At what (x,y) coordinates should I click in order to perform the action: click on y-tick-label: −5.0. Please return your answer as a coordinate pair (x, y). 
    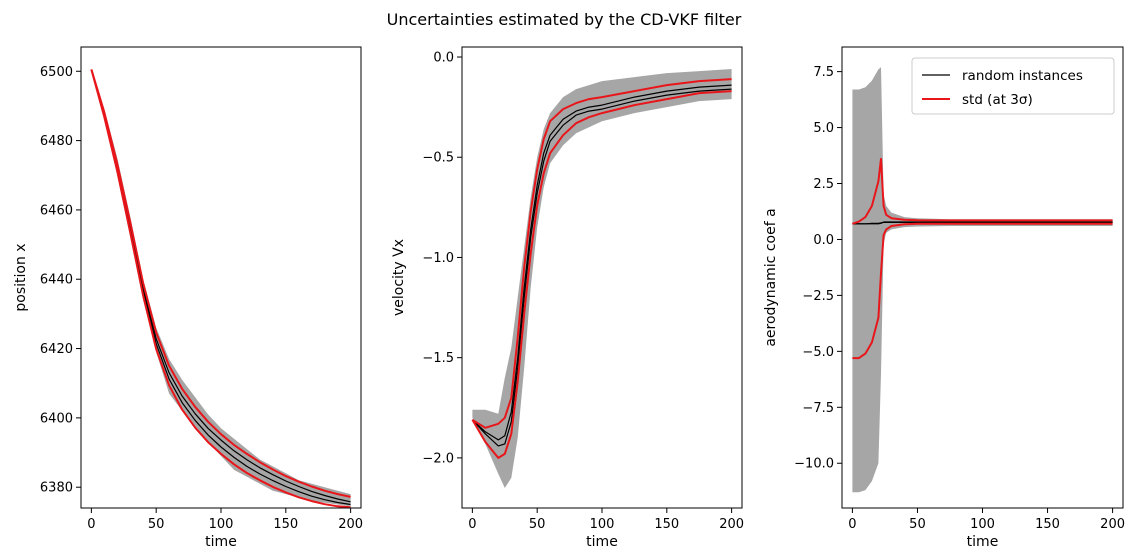
    Looking at the image, I should click on (818, 352).